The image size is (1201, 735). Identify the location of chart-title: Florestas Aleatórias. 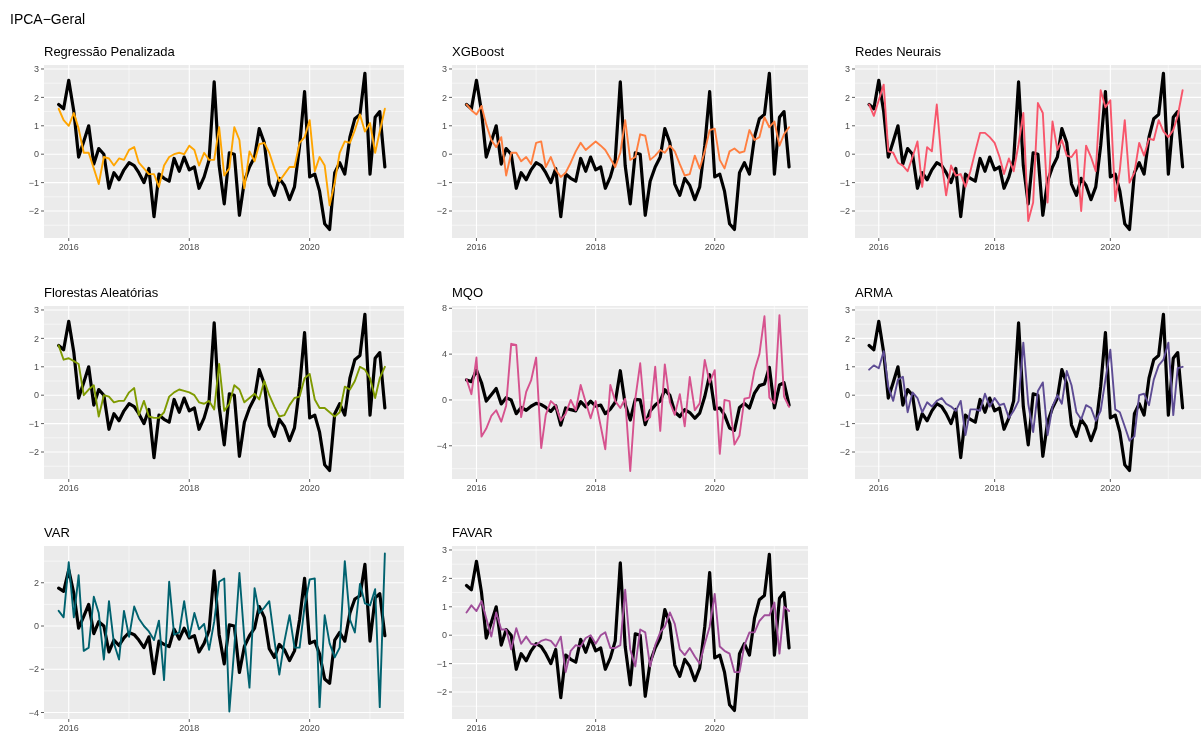
(101, 292).